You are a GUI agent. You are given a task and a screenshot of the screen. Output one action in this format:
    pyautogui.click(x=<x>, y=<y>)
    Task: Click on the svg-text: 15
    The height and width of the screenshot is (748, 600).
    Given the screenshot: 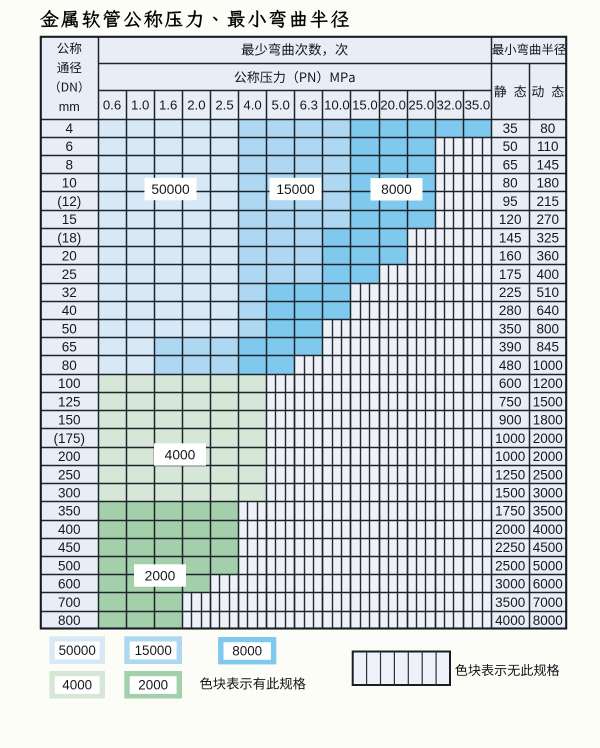 What is the action you would take?
    pyautogui.click(x=69, y=219)
    